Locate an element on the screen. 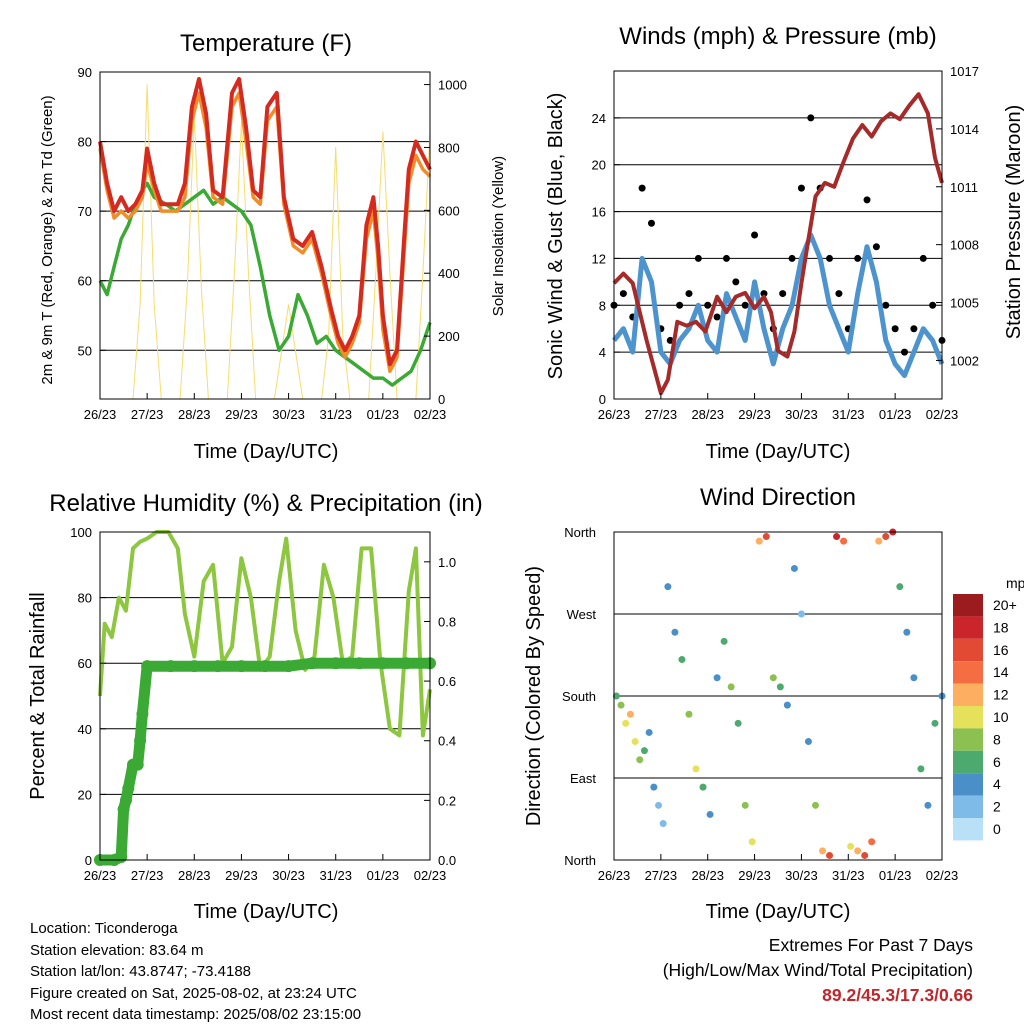  wind-direction-title: Wind Direction is located at coordinates (778, 497).